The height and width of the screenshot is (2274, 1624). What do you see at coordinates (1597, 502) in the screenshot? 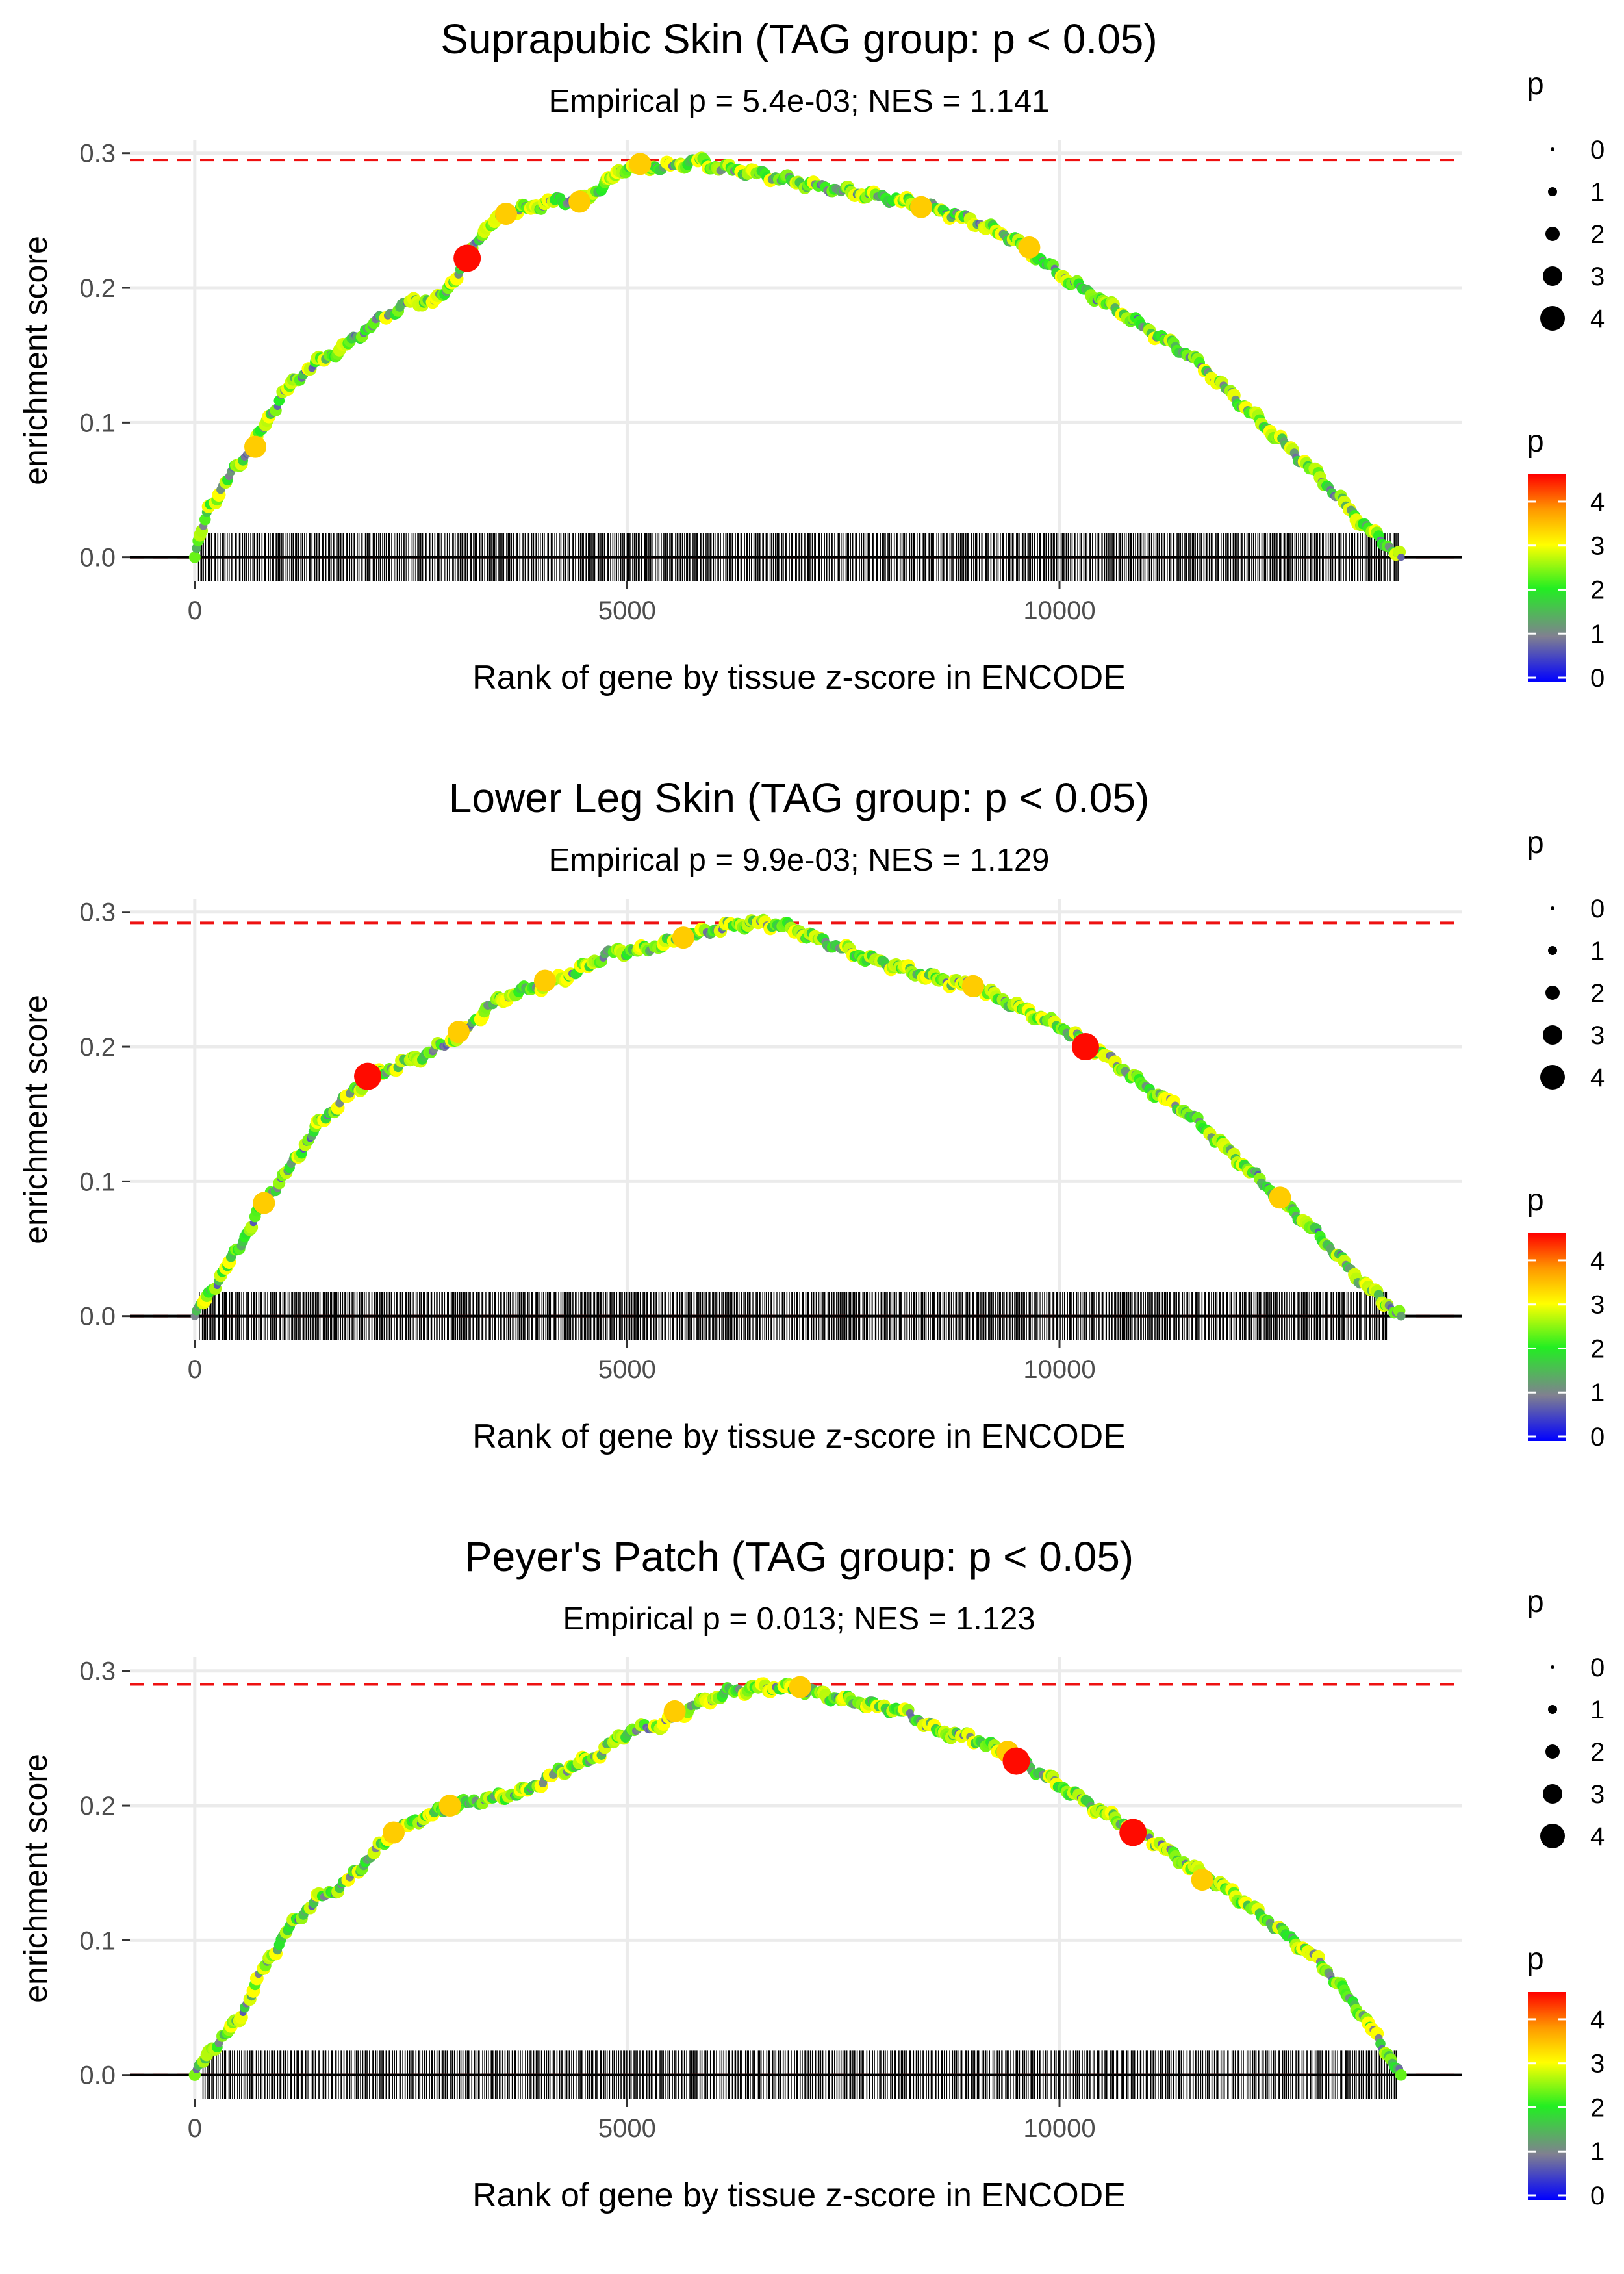
I see `color-legend-label: 4` at bounding box center [1597, 502].